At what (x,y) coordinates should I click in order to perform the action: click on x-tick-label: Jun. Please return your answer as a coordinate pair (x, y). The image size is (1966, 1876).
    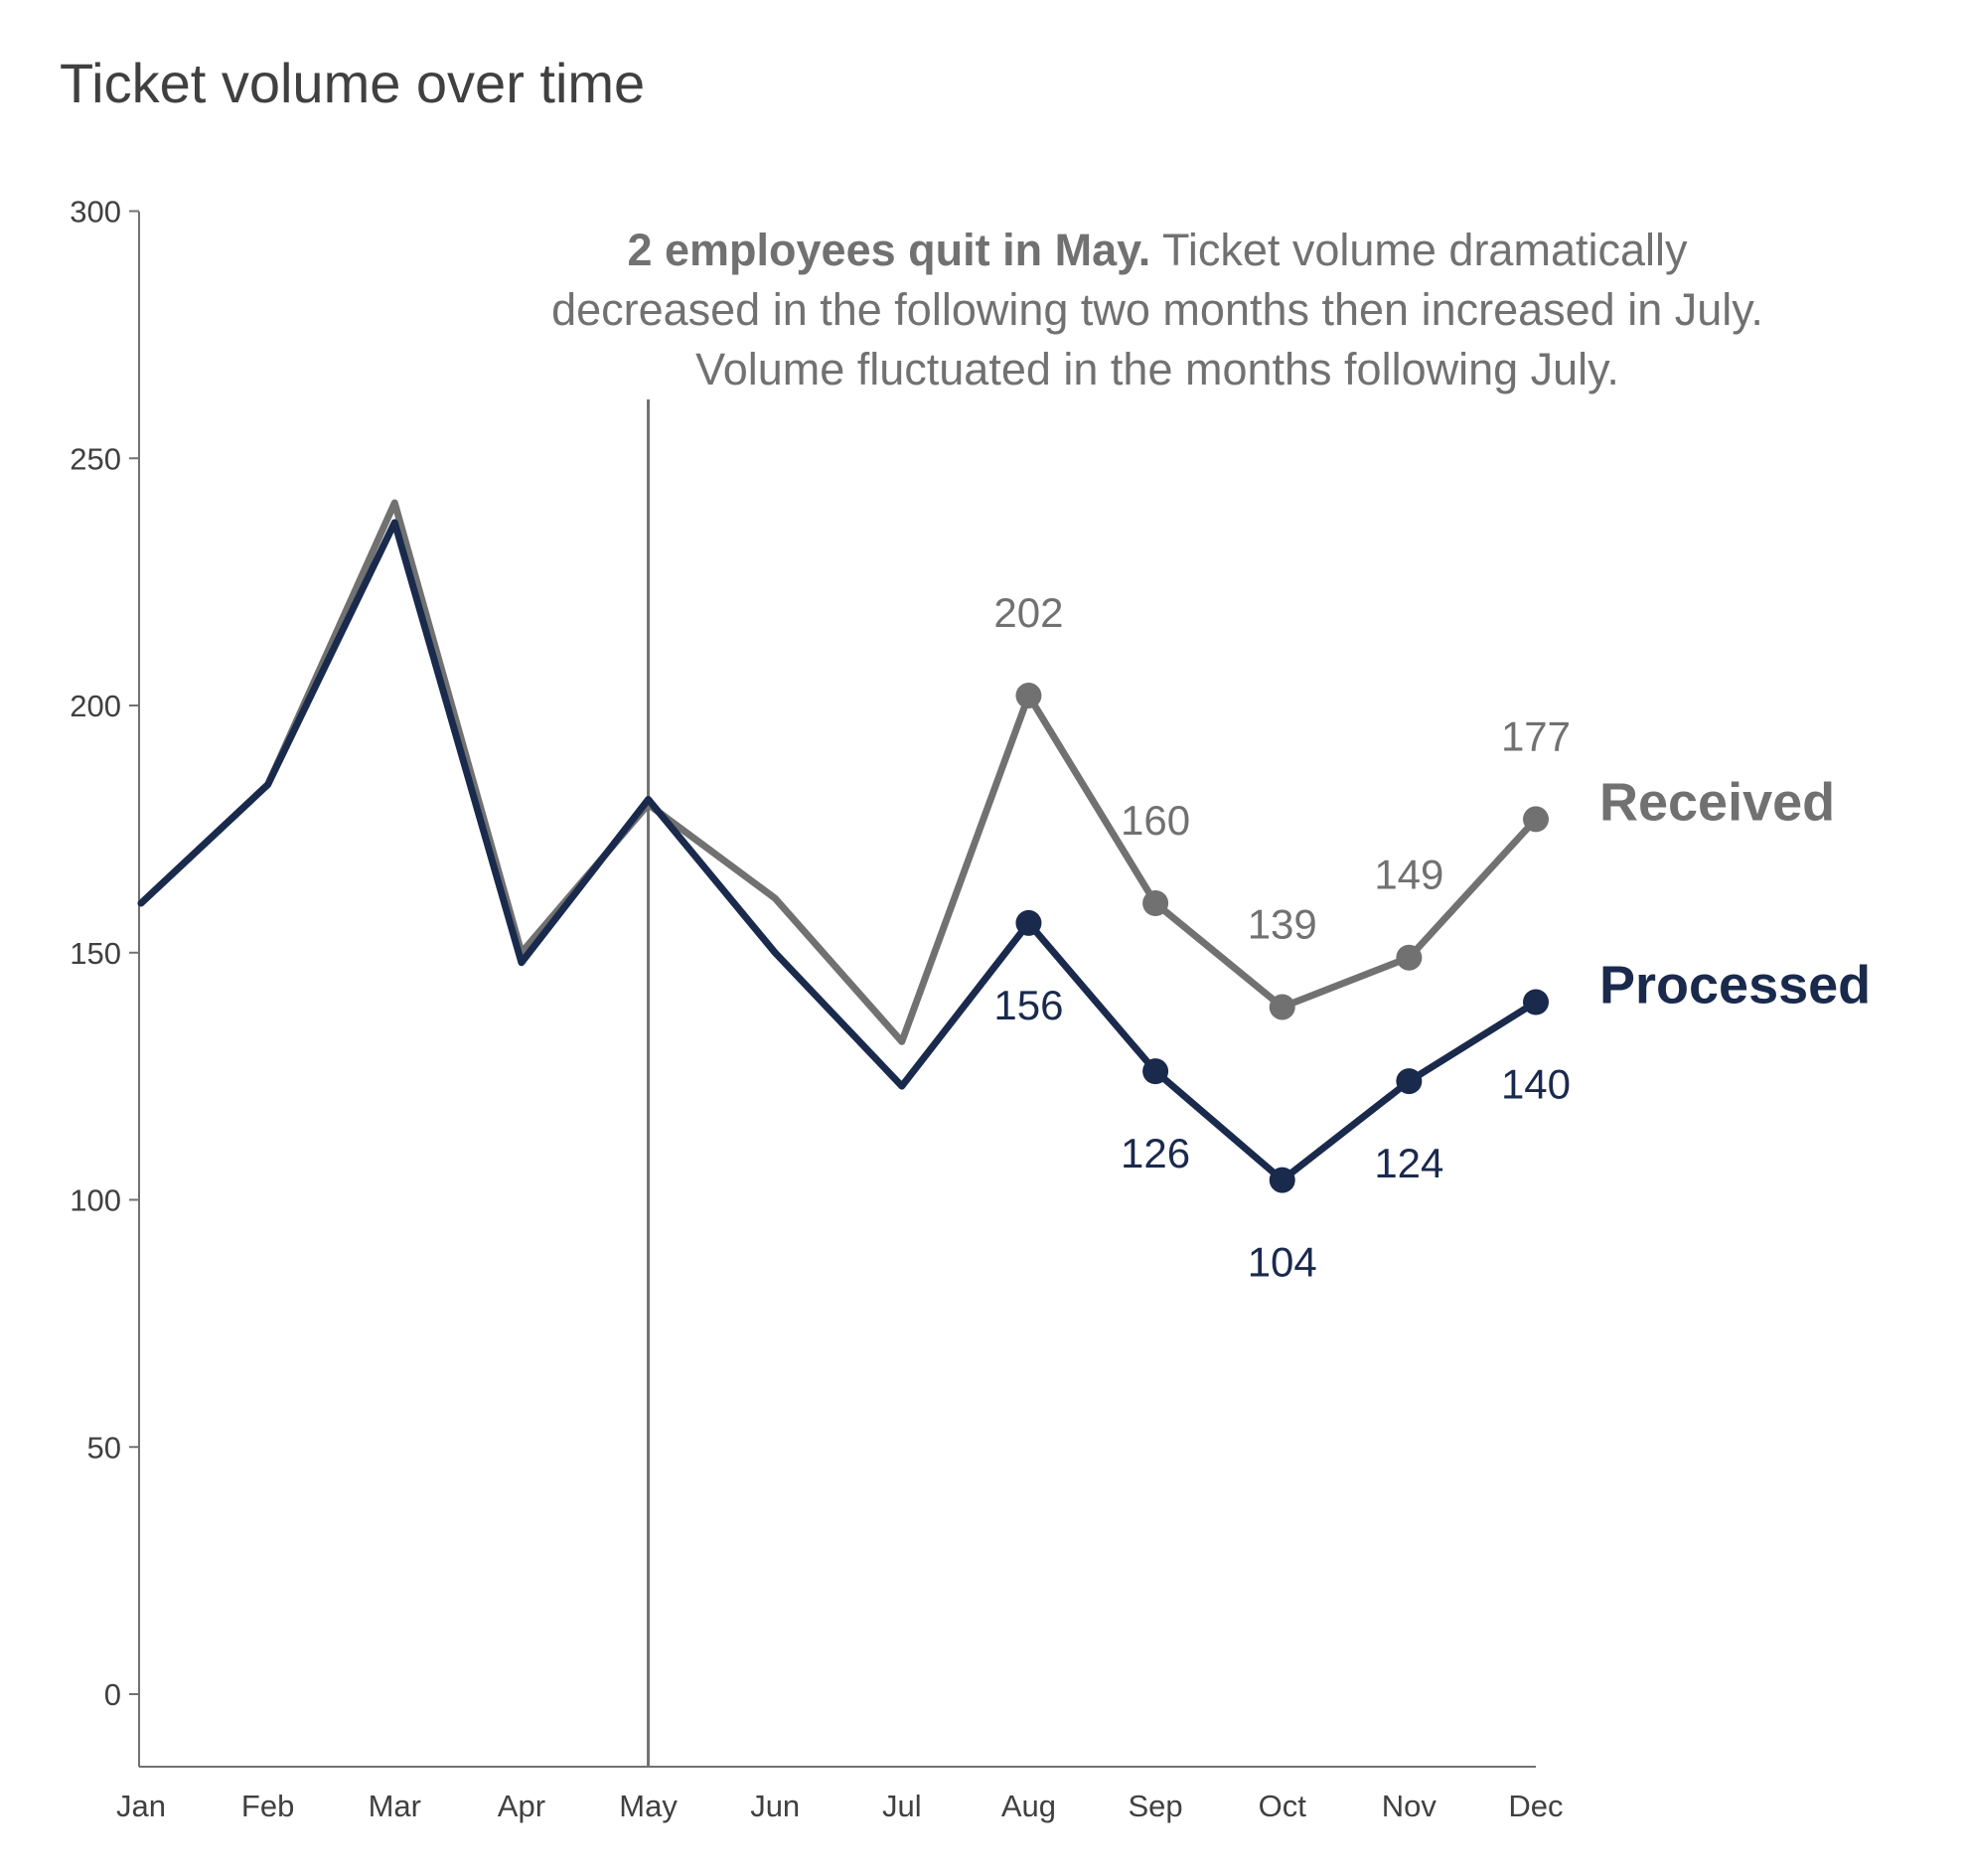
    Looking at the image, I should click on (775, 1806).